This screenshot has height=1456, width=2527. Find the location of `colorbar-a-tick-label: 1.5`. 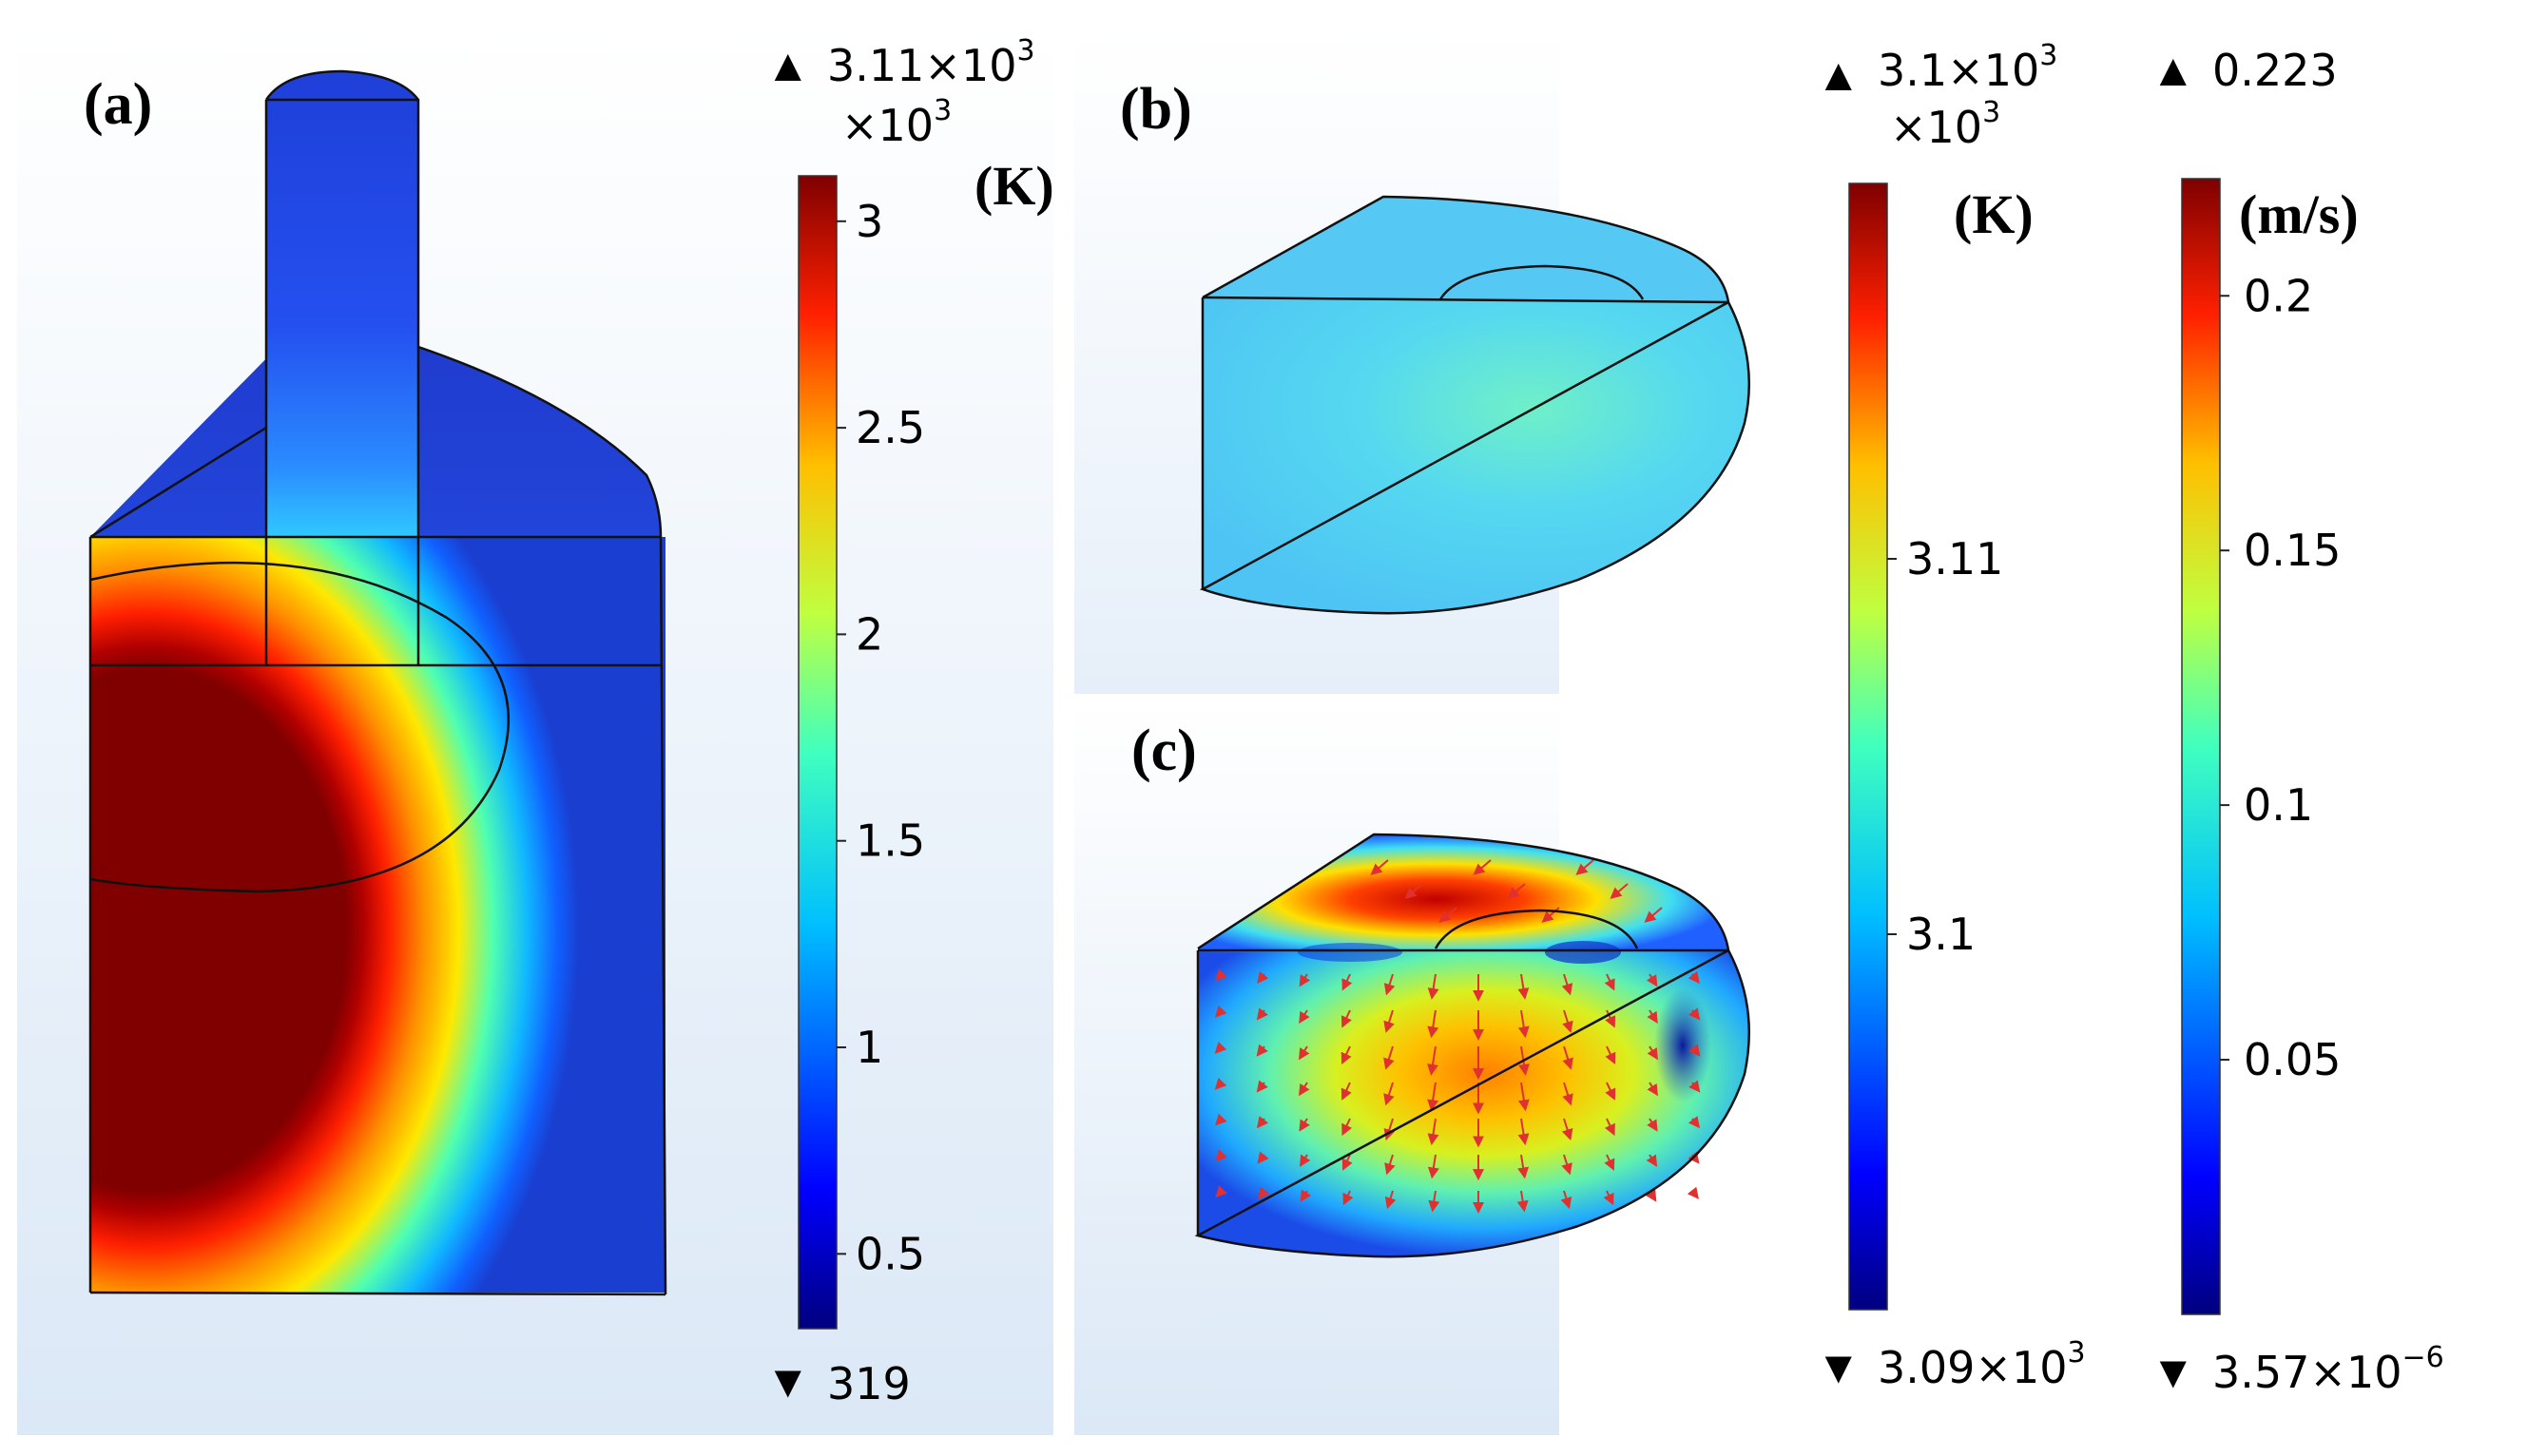

colorbar-a-tick-label: 1.5 is located at coordinates (890, 841).